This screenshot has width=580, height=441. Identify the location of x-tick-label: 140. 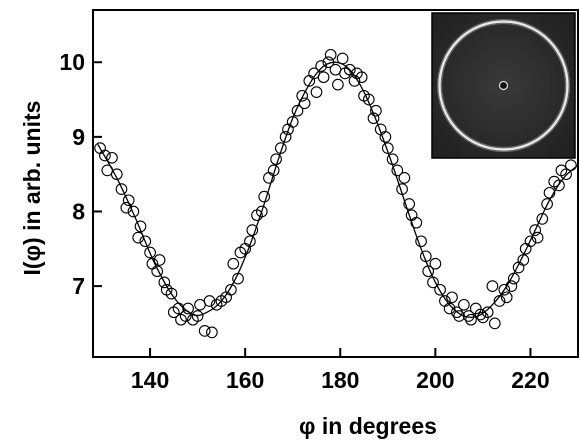
(150, 380).